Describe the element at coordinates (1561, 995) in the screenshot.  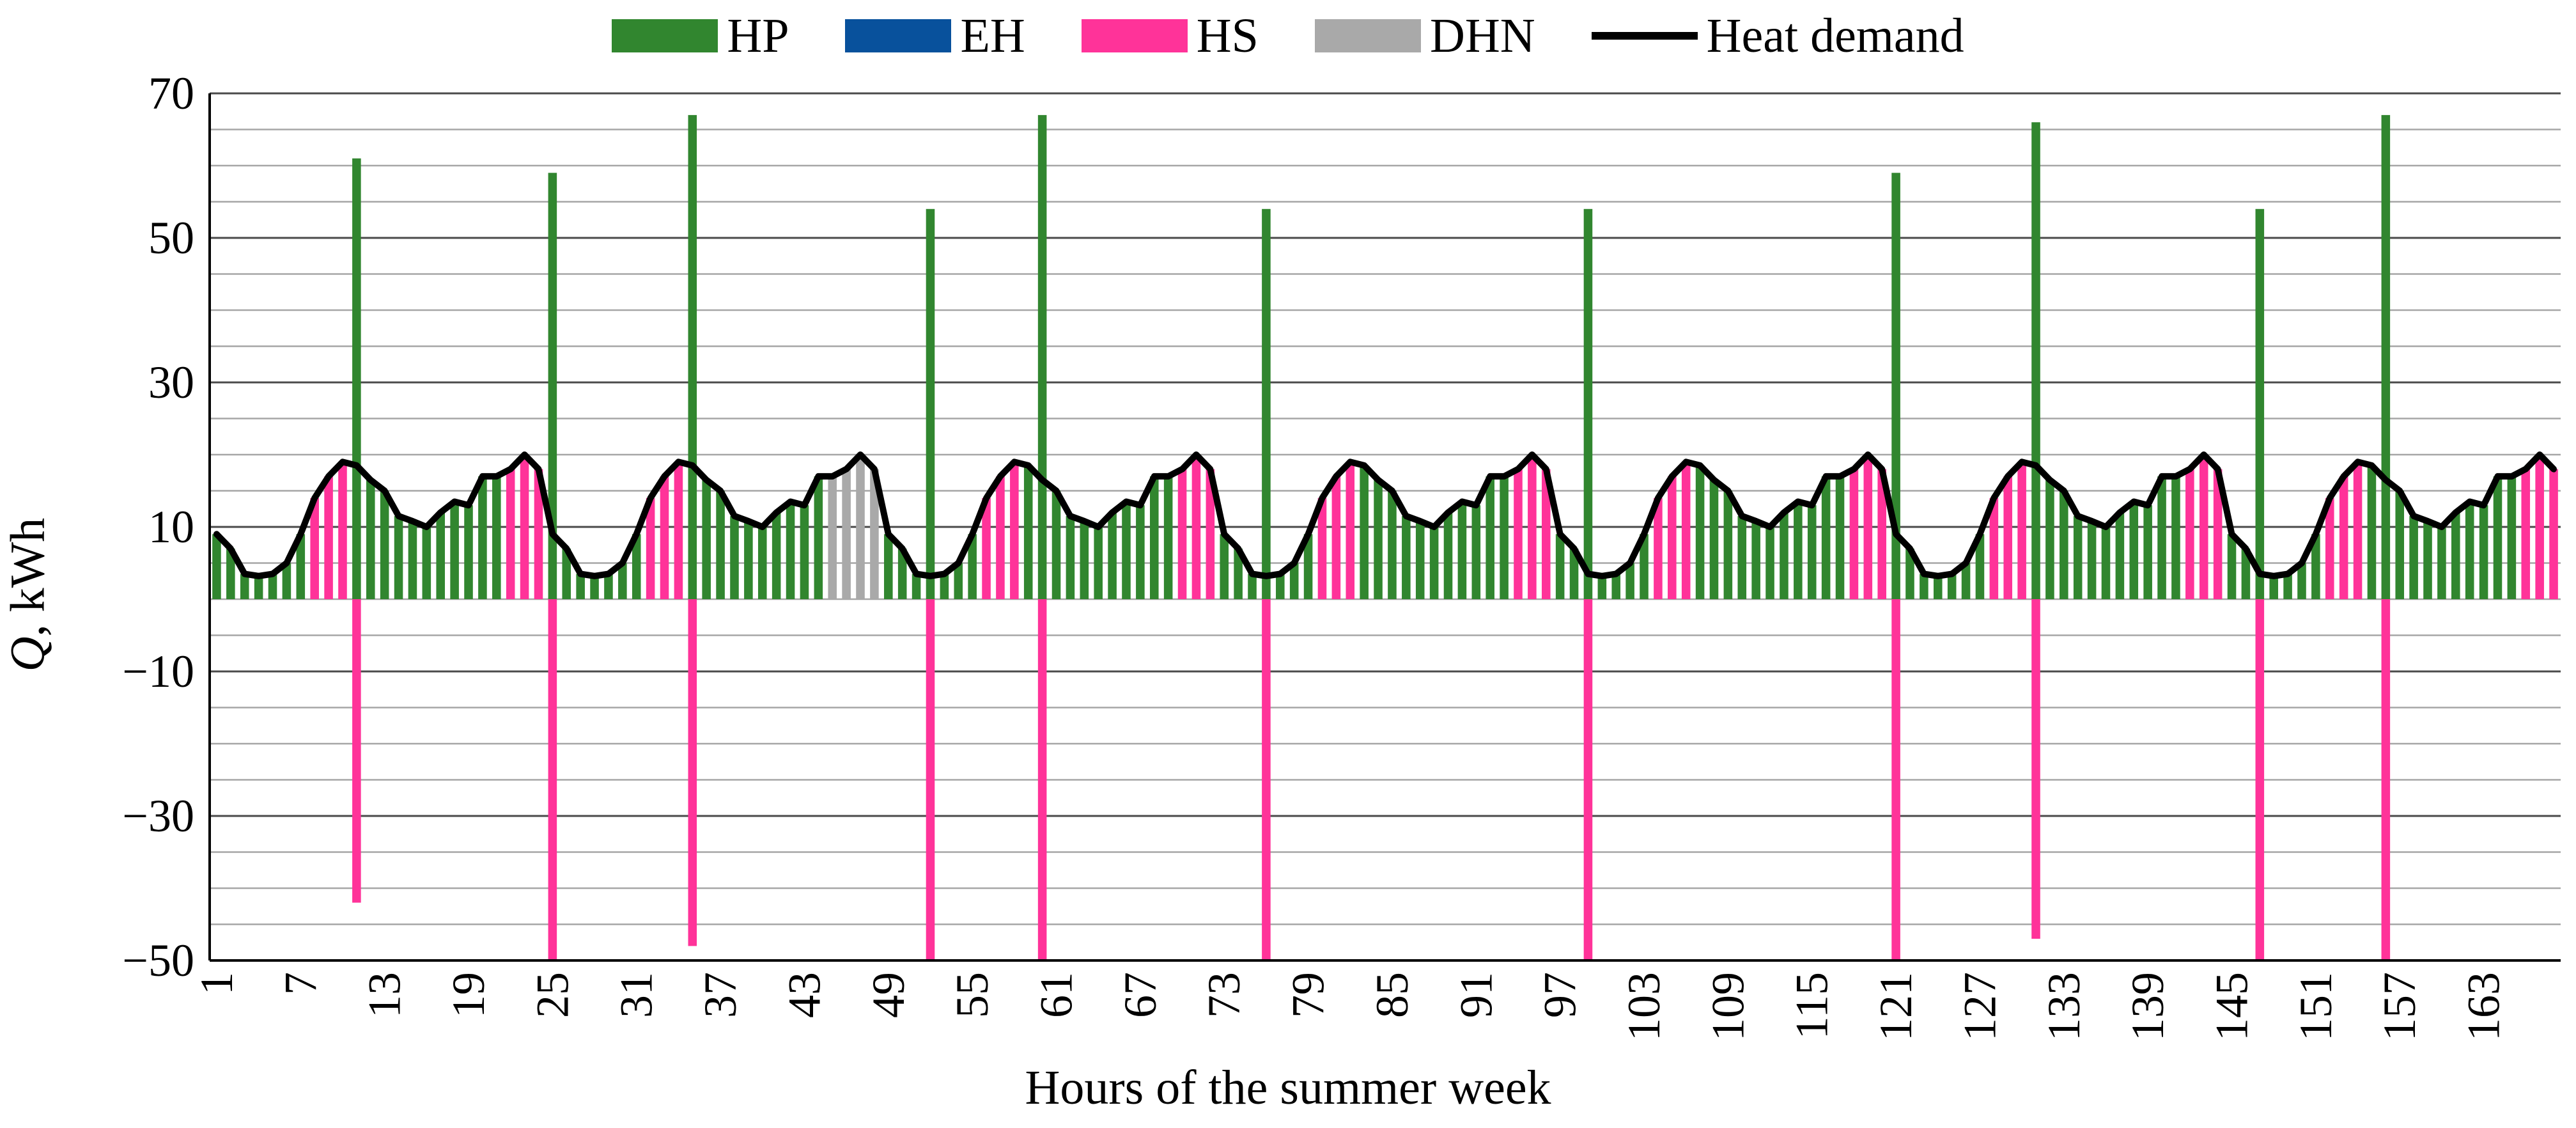
I see `x-tick-label: 97` at that location.